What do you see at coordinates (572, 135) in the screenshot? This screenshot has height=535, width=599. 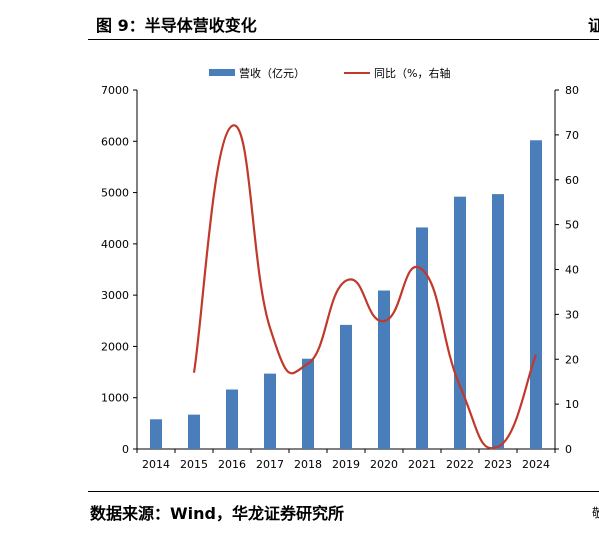 I see `right-tick-label: 70` at bounding box center [572, 135].